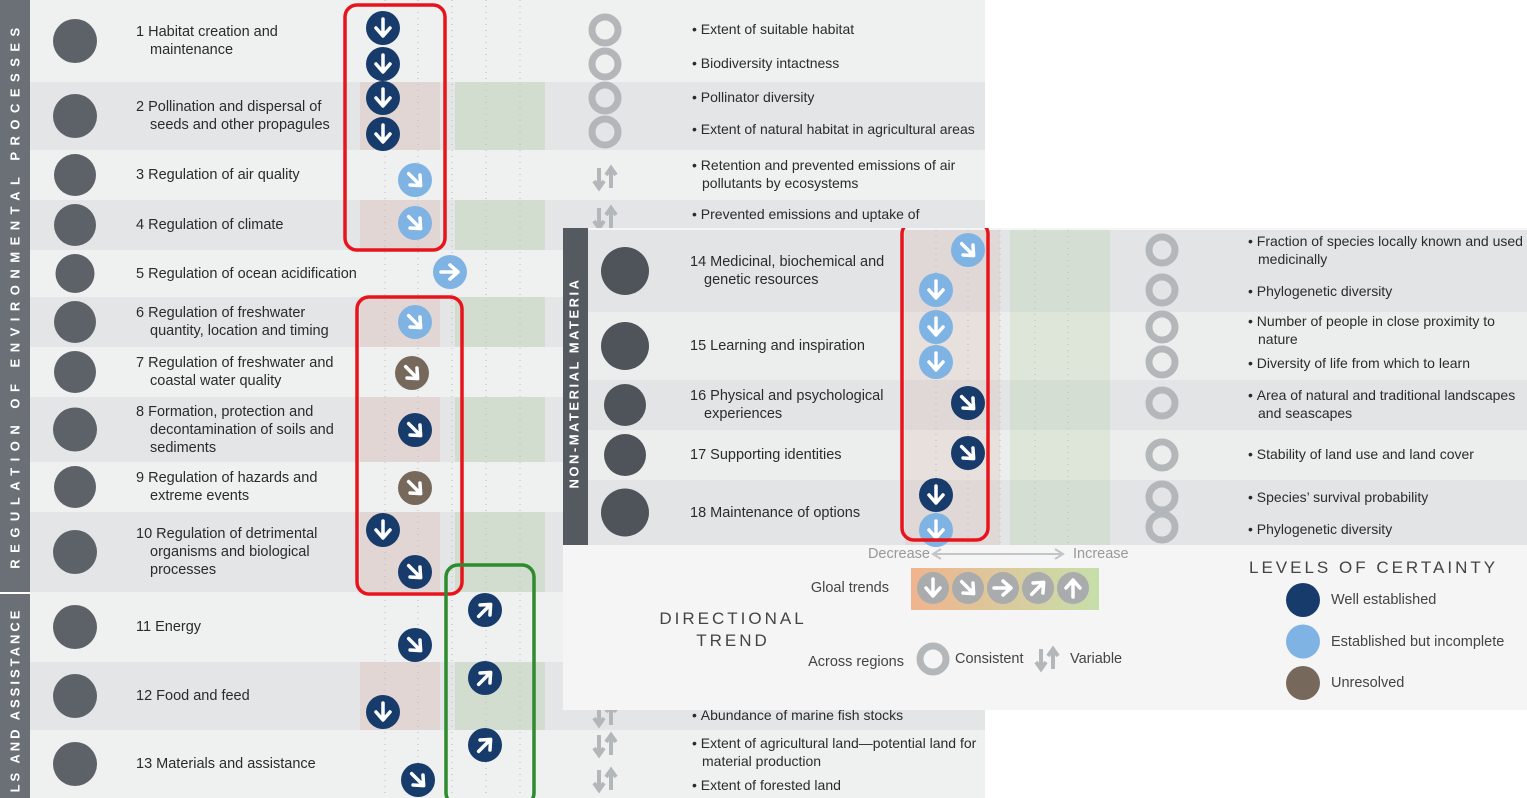 The image size is (1527, 798). Describe the element at coordinates (1096, 659) in the screenshot. I see `legend-variable: Variable` at that location.